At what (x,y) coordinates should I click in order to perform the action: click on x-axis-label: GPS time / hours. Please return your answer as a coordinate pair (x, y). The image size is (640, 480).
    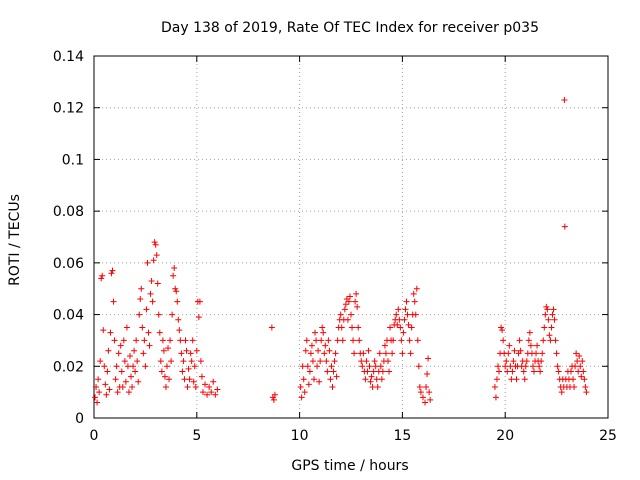
    Looking at the image, I should click on (349, 466).